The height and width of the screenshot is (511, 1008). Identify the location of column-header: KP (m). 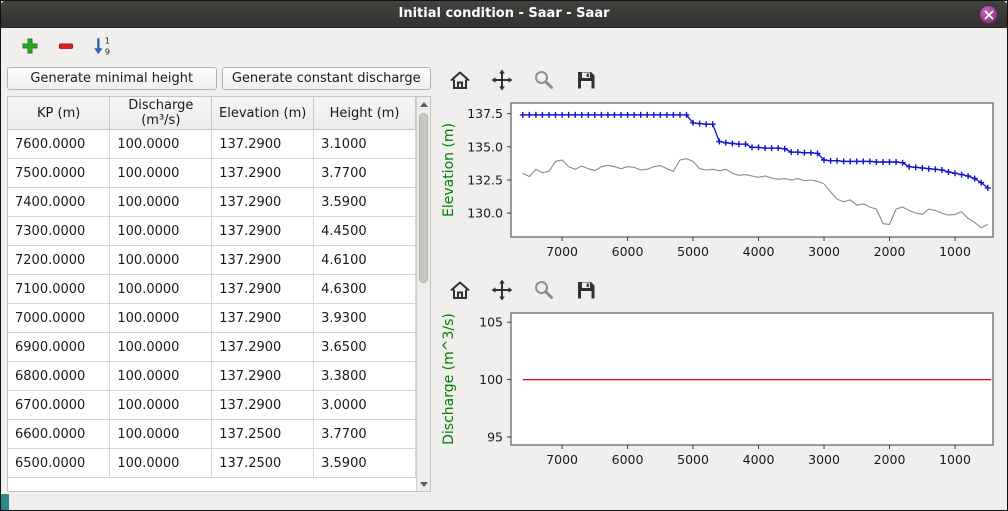
(59, 113).